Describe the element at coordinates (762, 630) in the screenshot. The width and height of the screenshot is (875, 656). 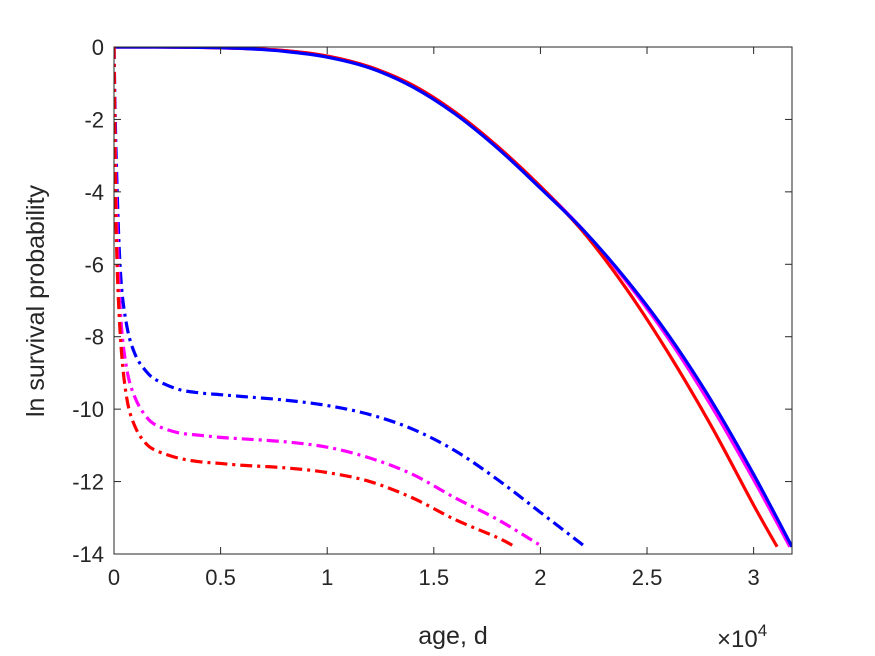
I see `x-exponent-power: 4` at that location.